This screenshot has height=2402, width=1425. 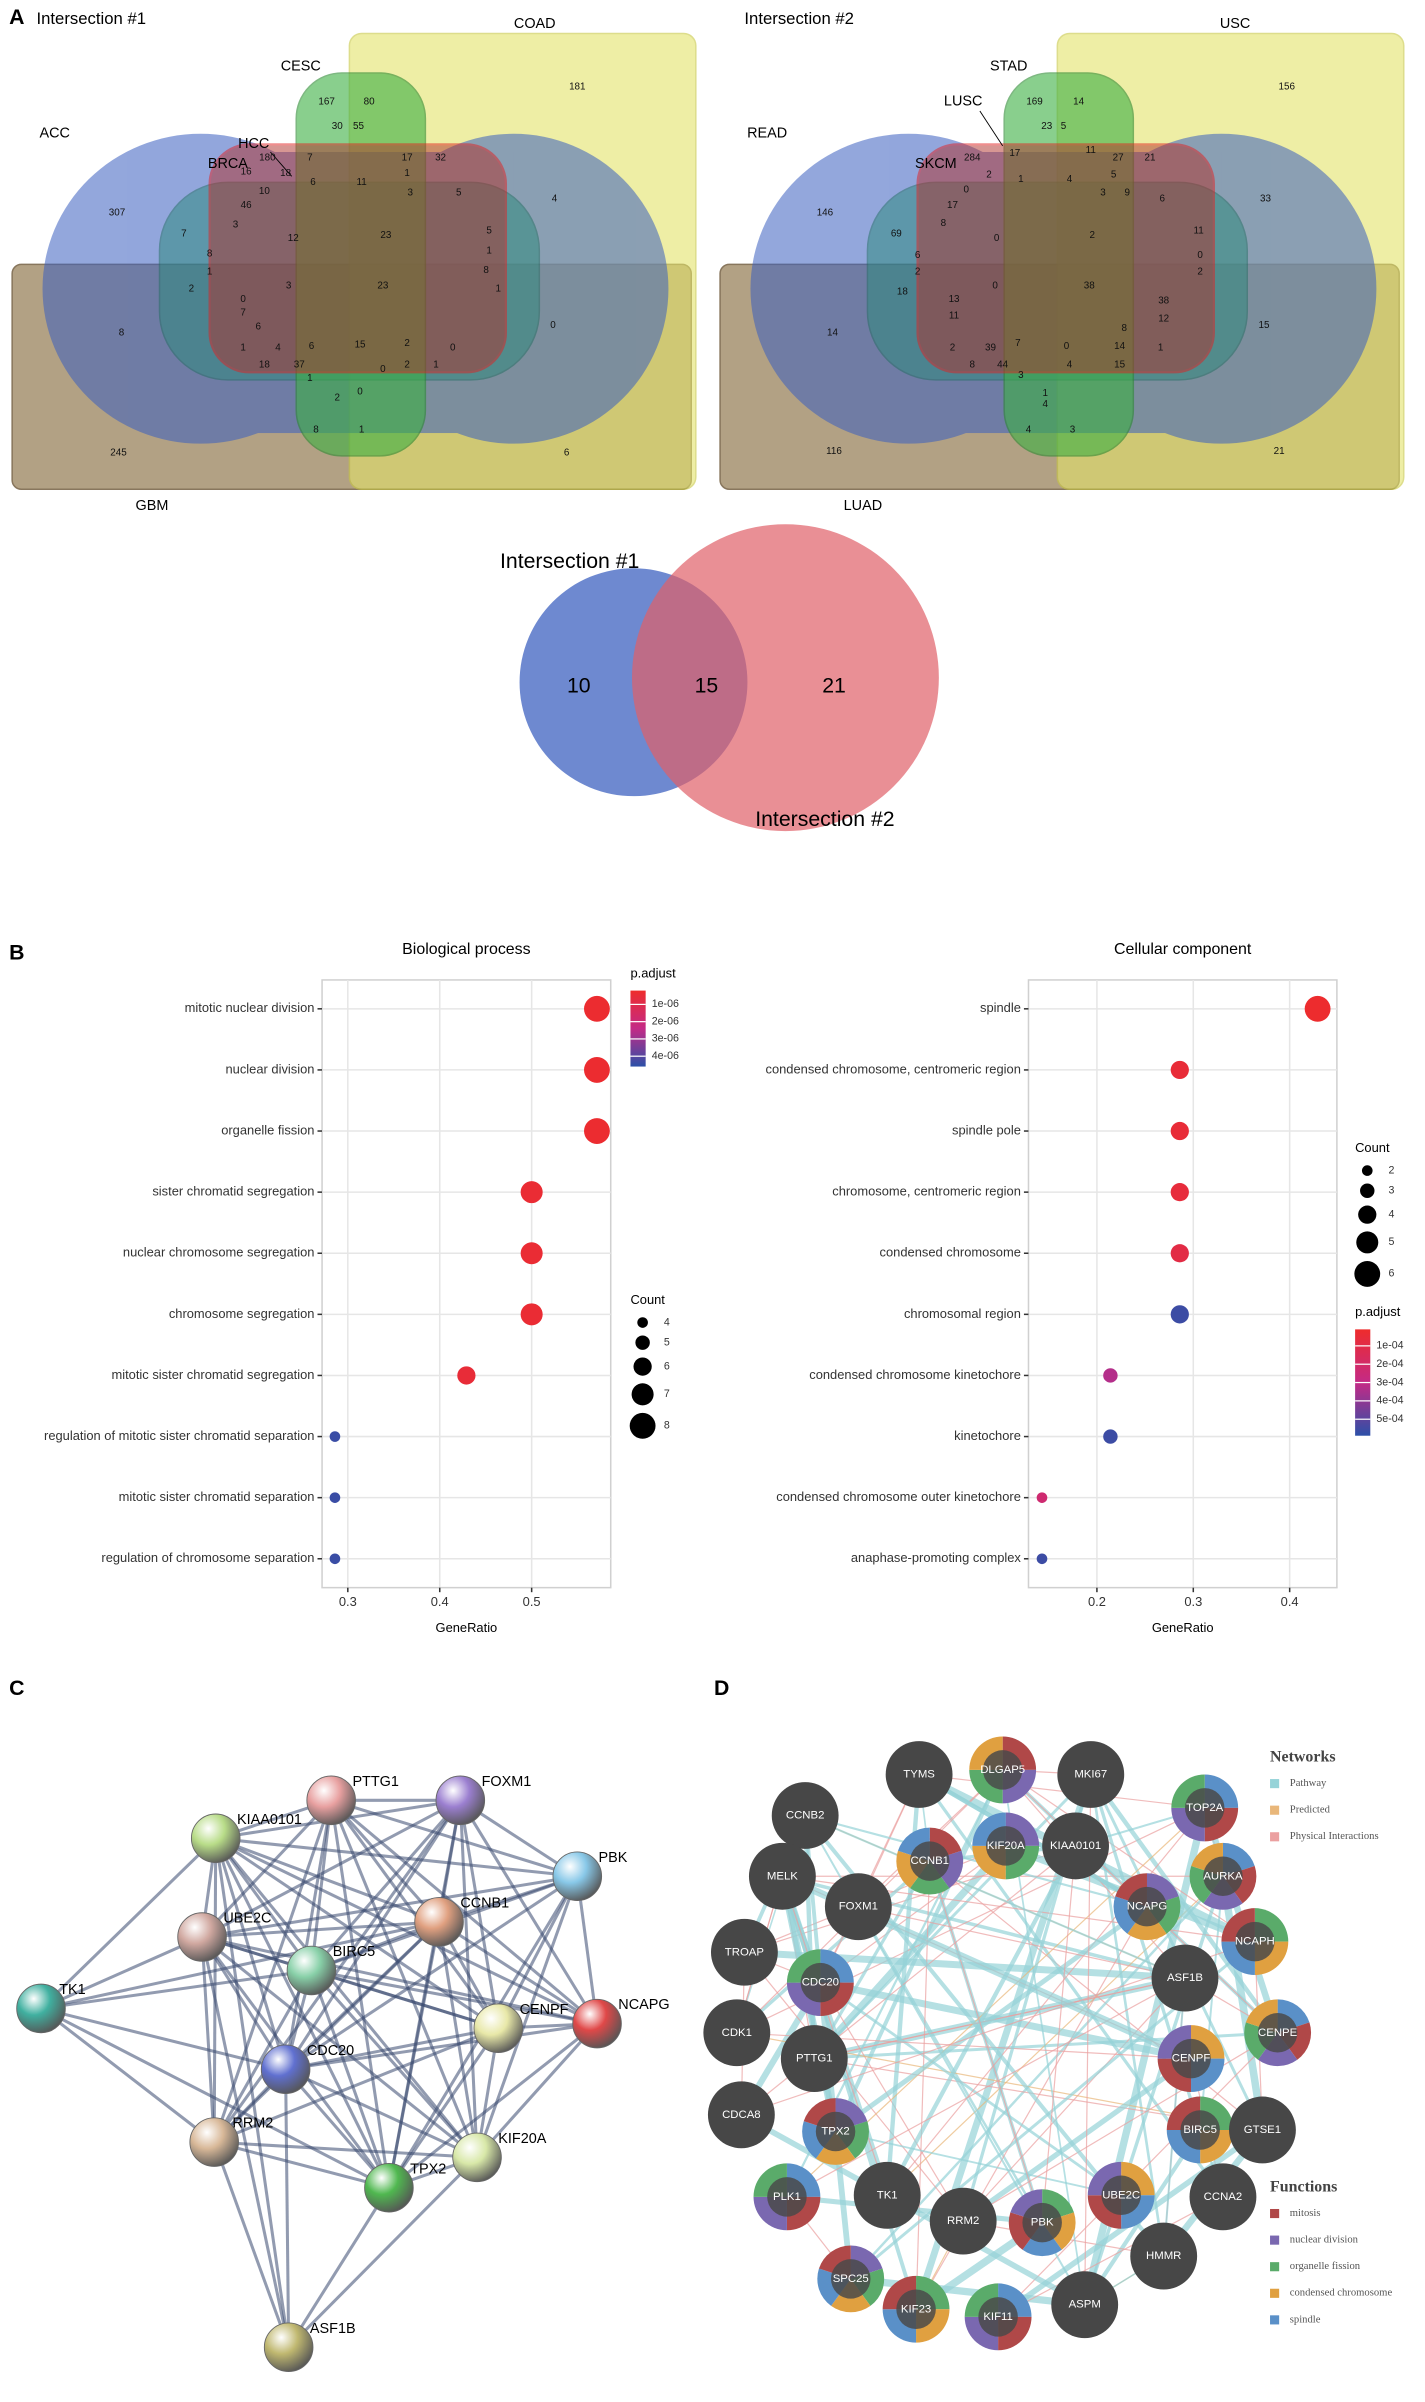 I want to click on y-tick-label: spindle, so click(x=1000, y=1007).